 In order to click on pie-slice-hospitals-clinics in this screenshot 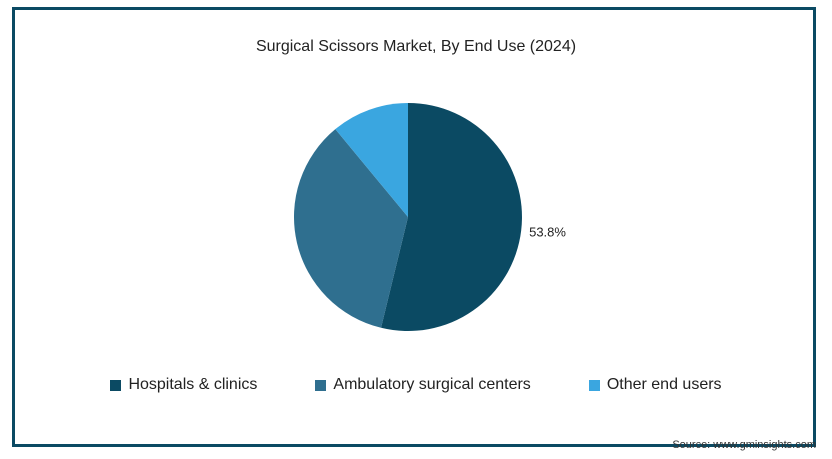, I will do `click(451, 217)`.